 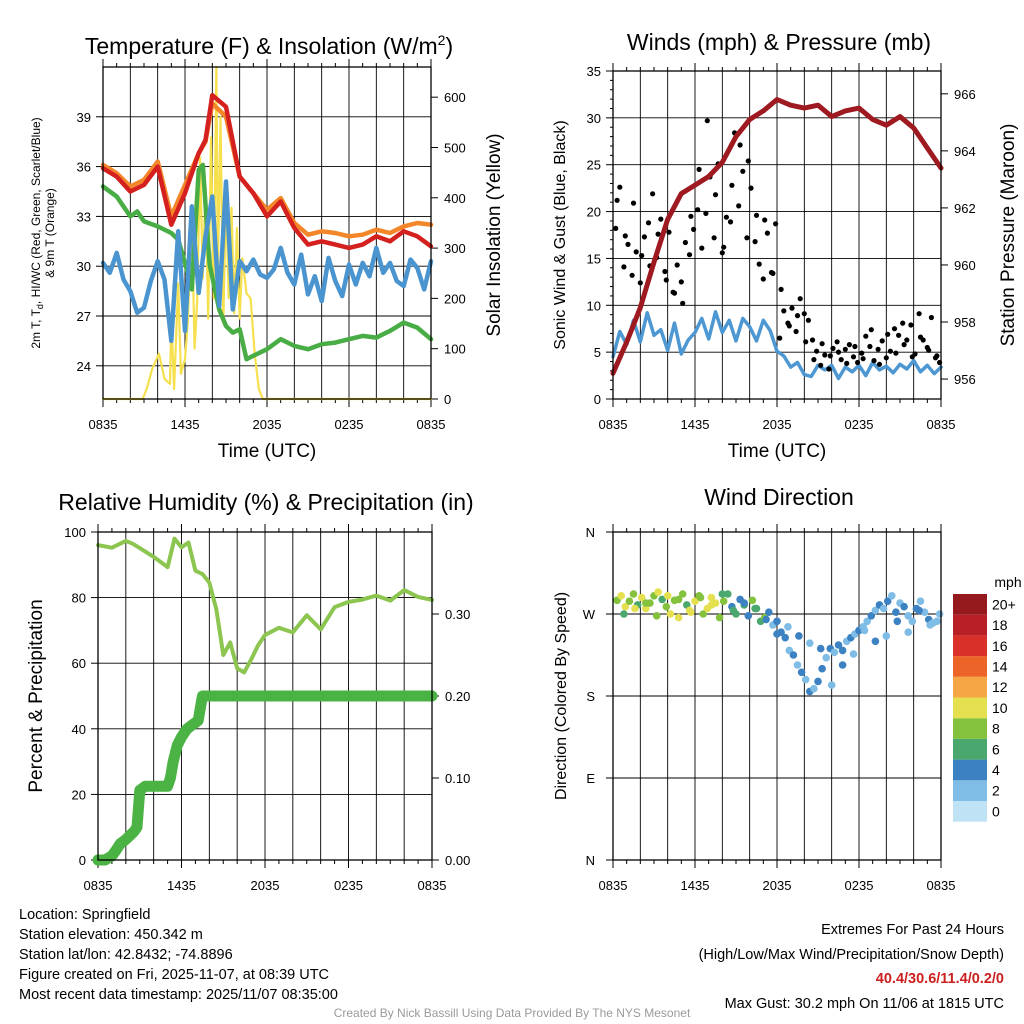 I want to click on precip-line, so click(x=265, y=778).